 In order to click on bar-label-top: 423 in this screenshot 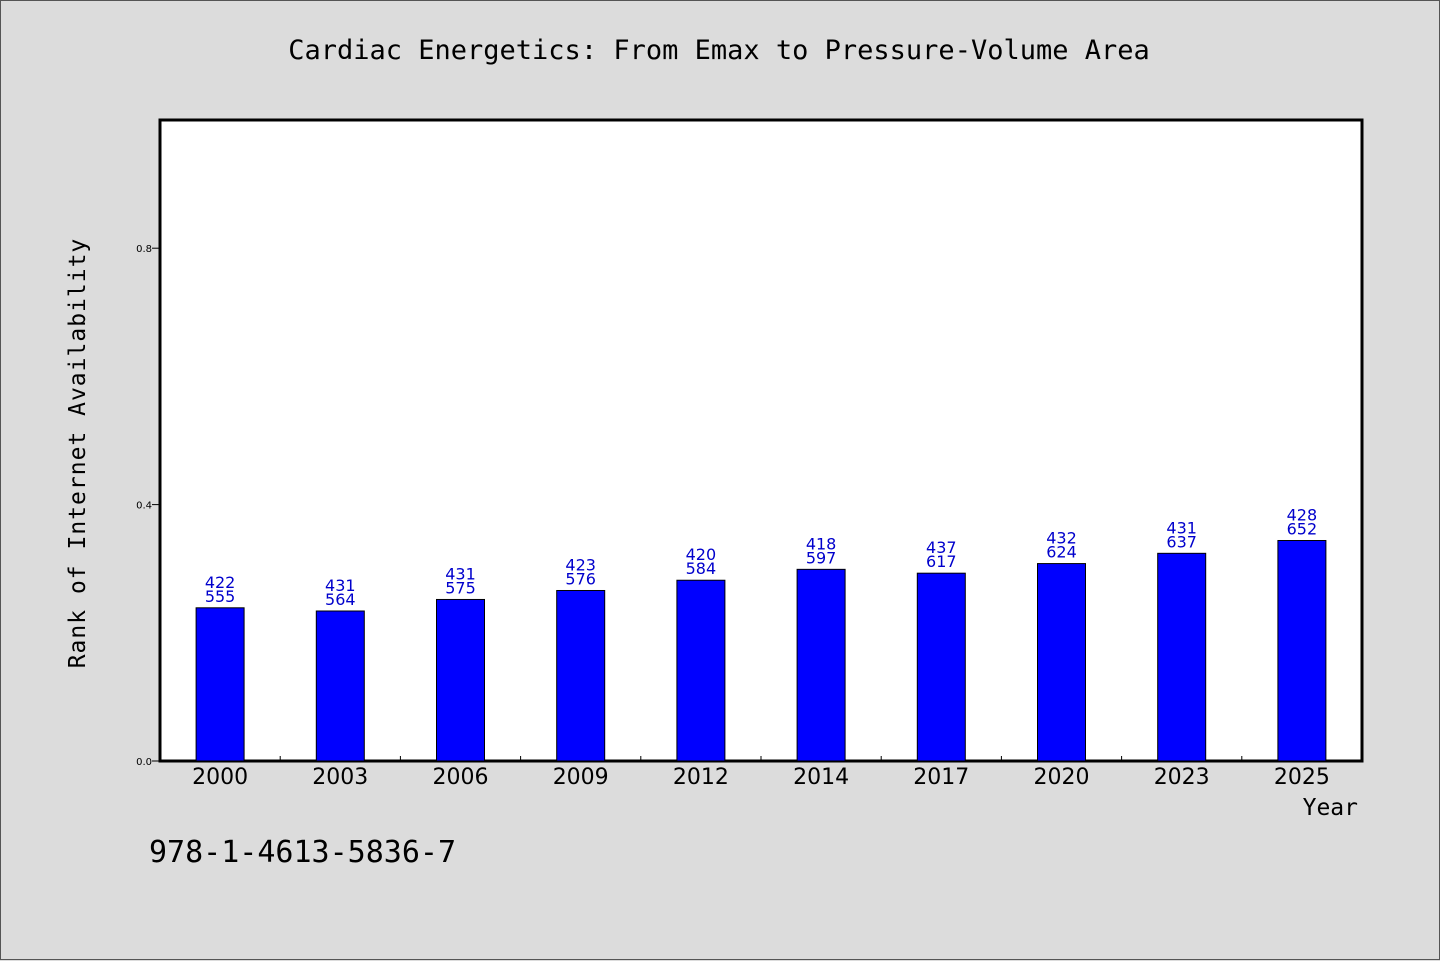, I will do `click(580, 564)`.